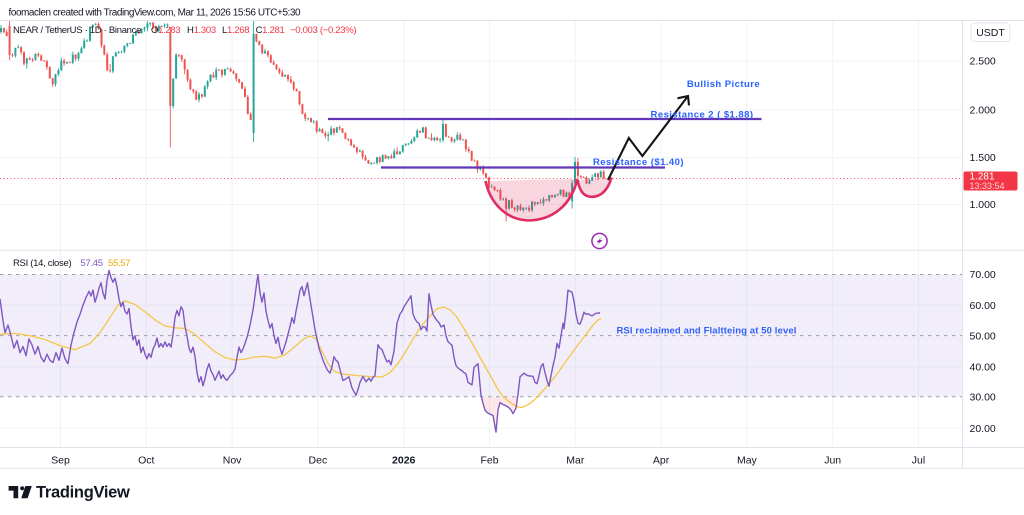  What do you see at coordinates (92, 263) in the screenshot?
I see `svg-text: 57.45` at bounding box center [92, 263].